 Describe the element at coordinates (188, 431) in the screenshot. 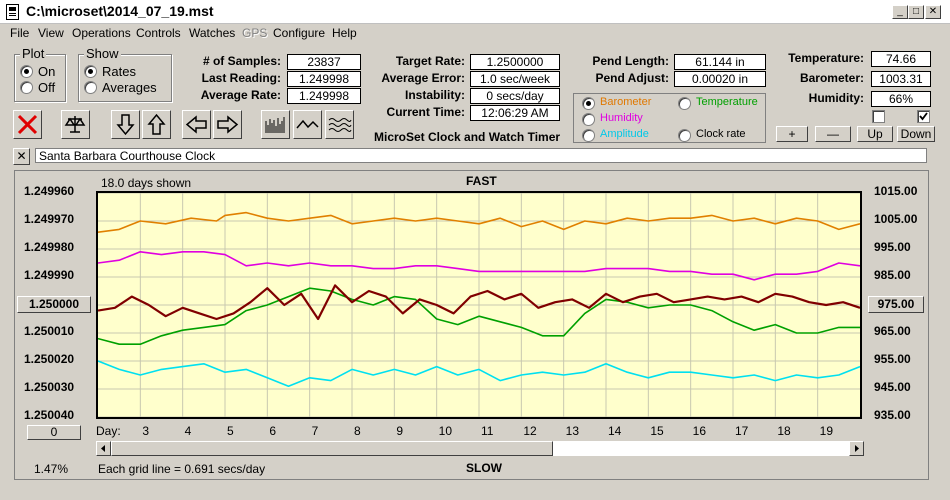

I see `day-tick-label: 4` at that location.